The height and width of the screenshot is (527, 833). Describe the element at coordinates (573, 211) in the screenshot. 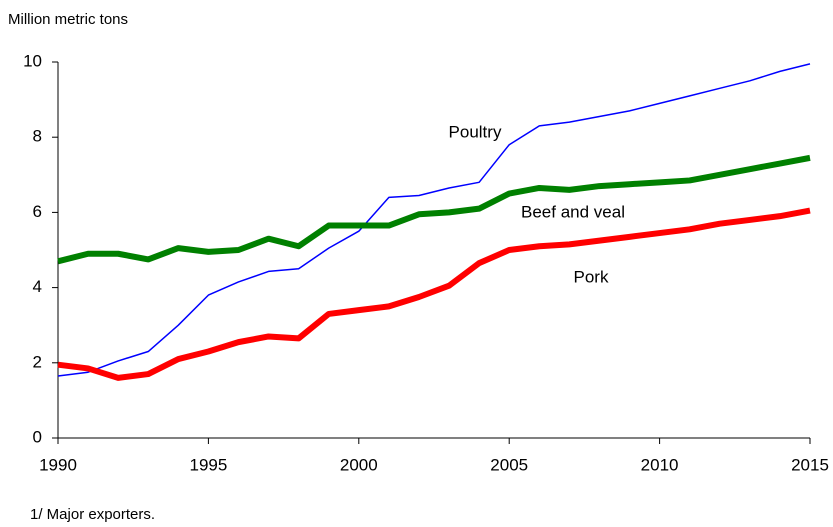

I see `series-label: Beef and veal` at that location.